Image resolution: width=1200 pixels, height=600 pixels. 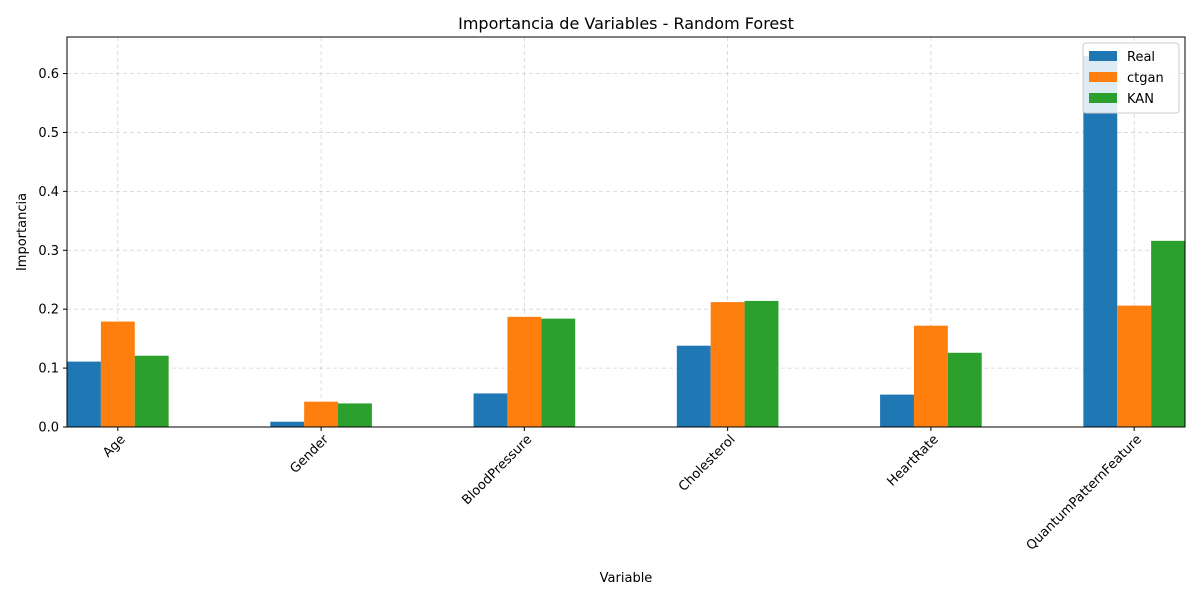 I want to click on x-tick-label: Gender, so click(x=309, y=454).